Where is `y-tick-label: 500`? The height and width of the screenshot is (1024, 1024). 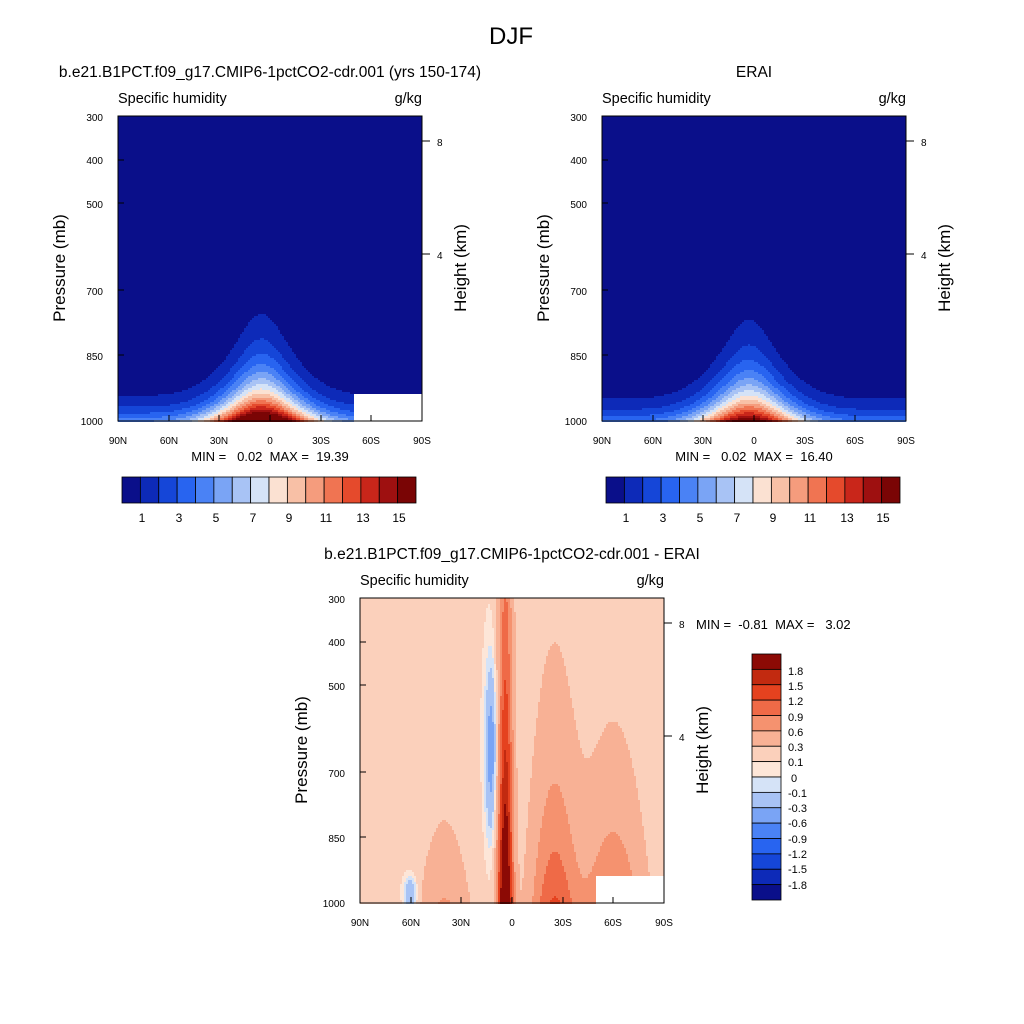
y-tick-label: 500 is located at coordinates (94, 205).